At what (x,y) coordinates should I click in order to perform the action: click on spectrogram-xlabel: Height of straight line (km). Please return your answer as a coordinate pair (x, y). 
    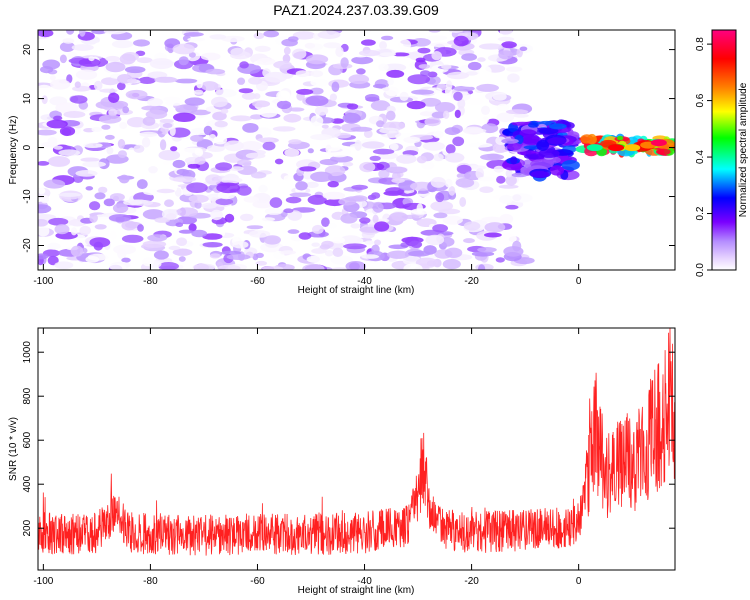
    Looking at the image, I should click on (356, 290).